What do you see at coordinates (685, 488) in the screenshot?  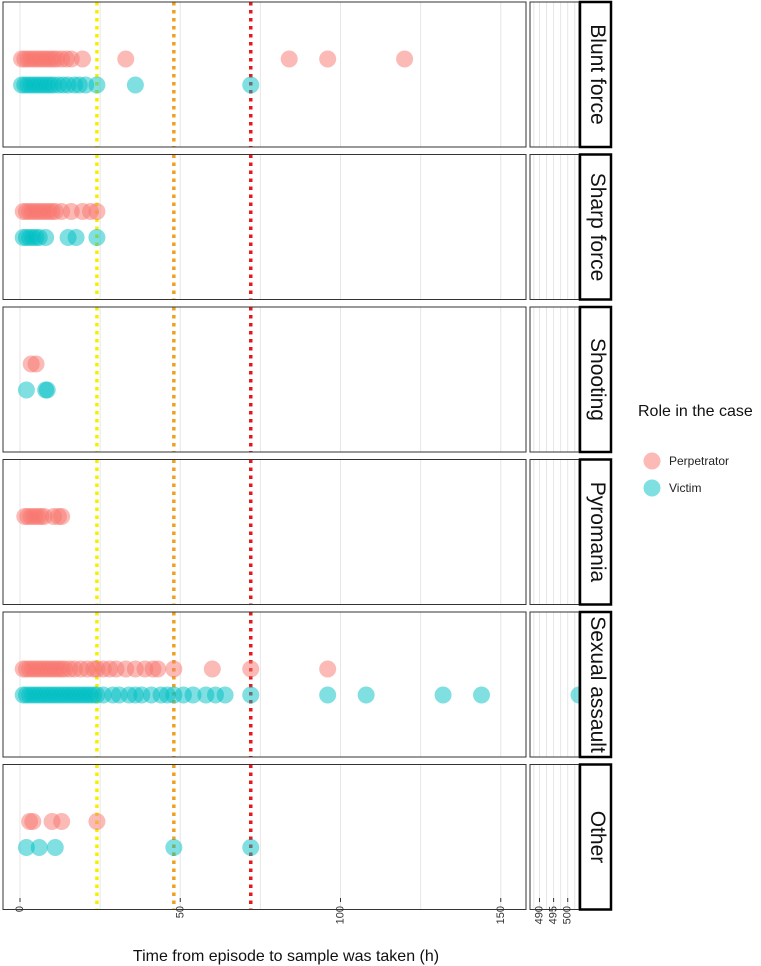 I see `legend-label: Victim` at bounding box center [685, 488].